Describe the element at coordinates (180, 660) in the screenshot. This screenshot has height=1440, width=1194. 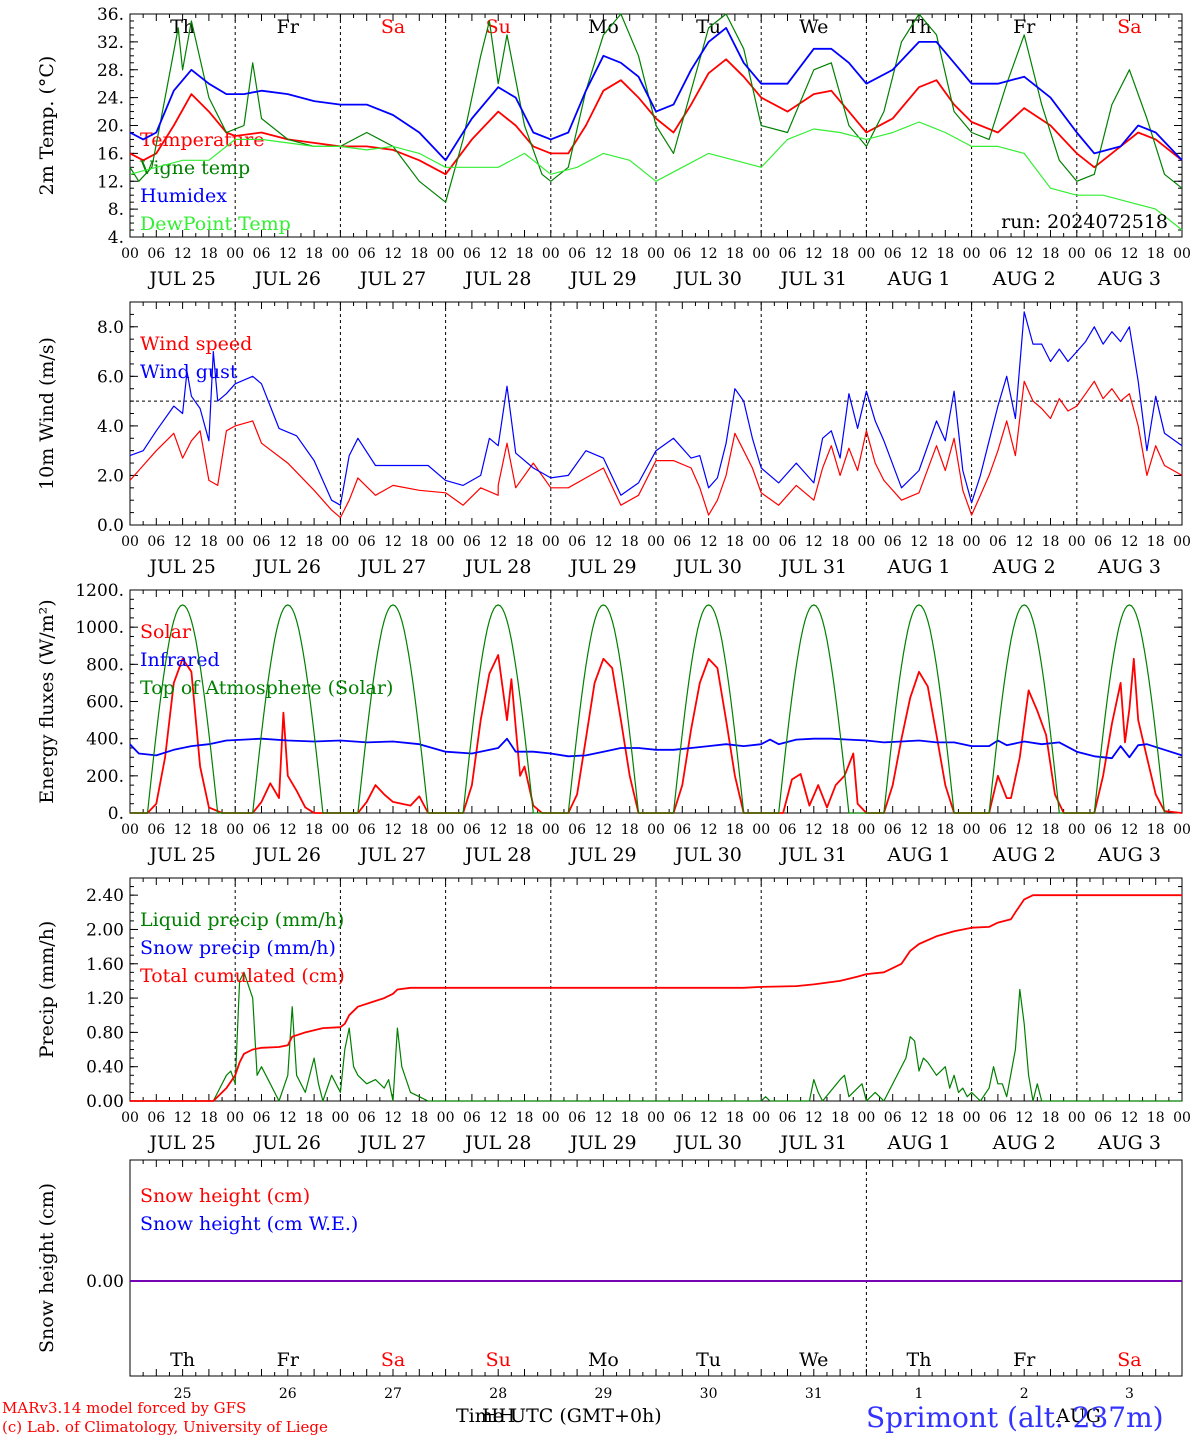
I see `legend-entry: Infrared` at that location.